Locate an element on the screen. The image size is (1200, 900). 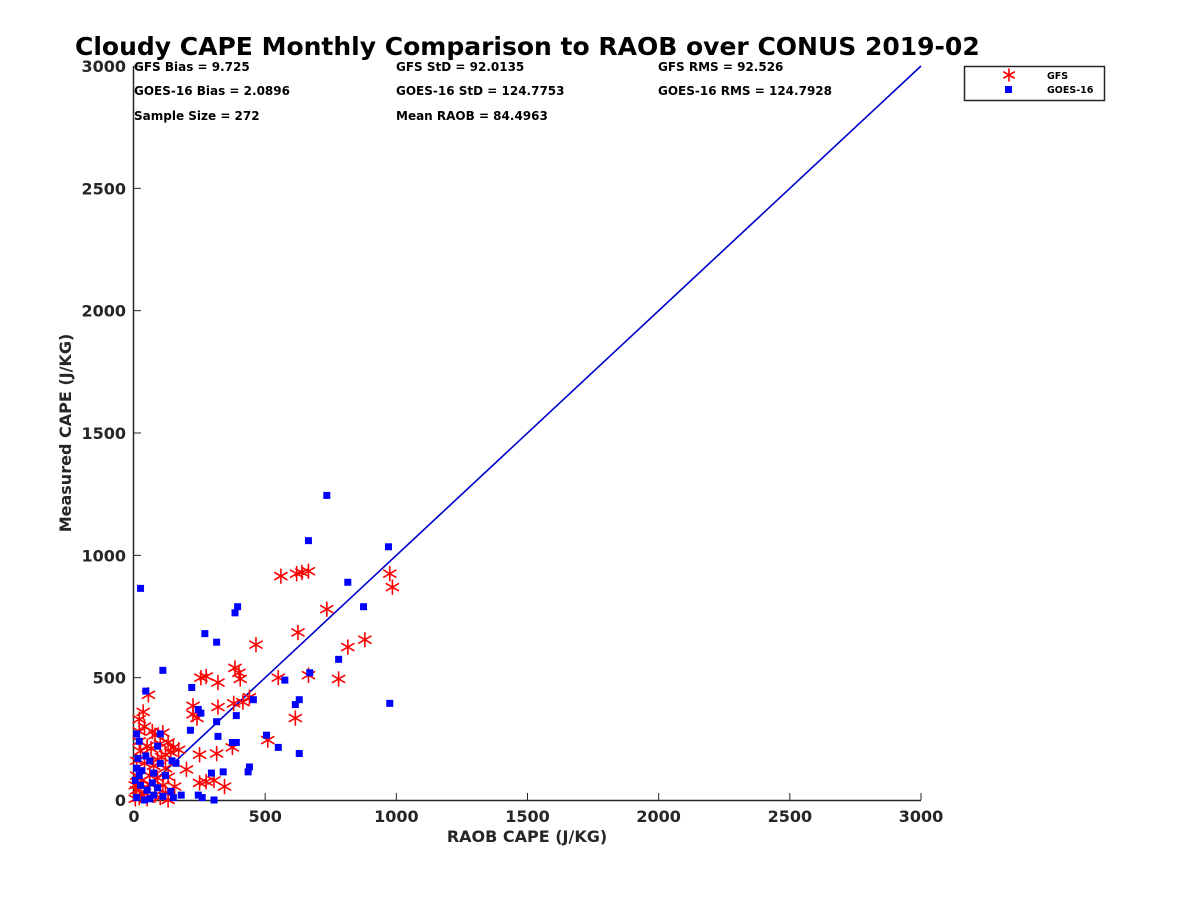
y-tick-label: 0 is located at coordinates (120, 800).